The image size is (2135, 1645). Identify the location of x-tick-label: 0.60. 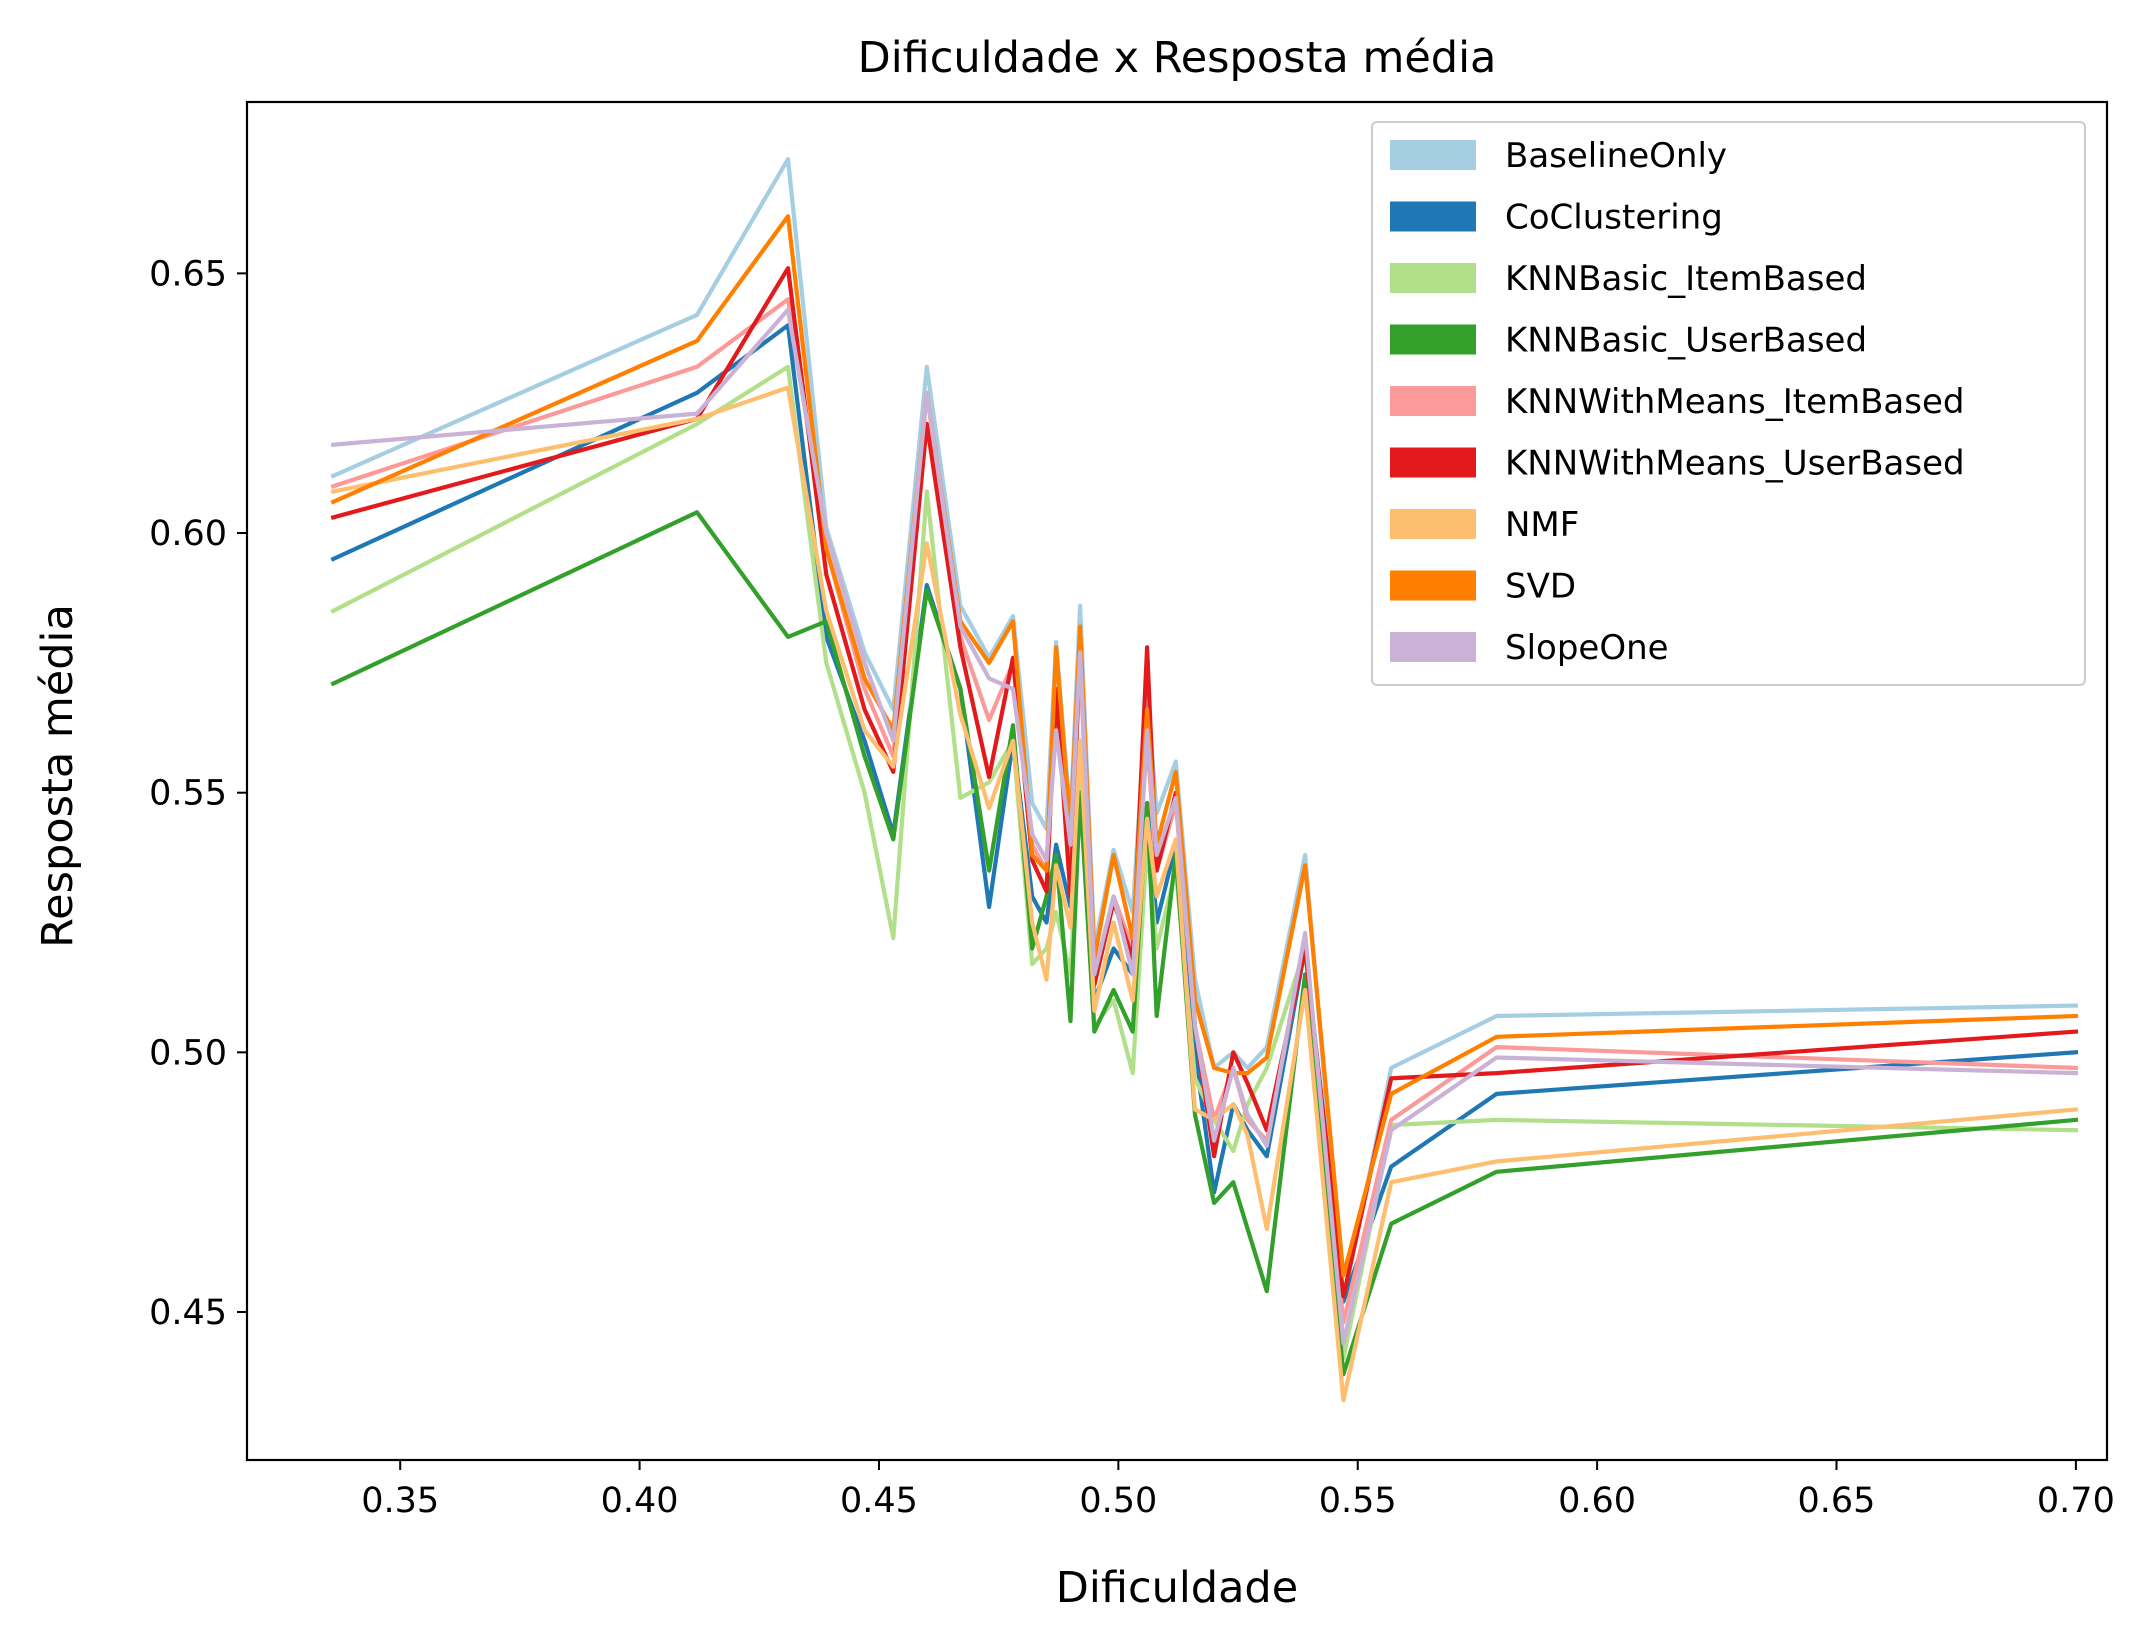
(1597, 1501).